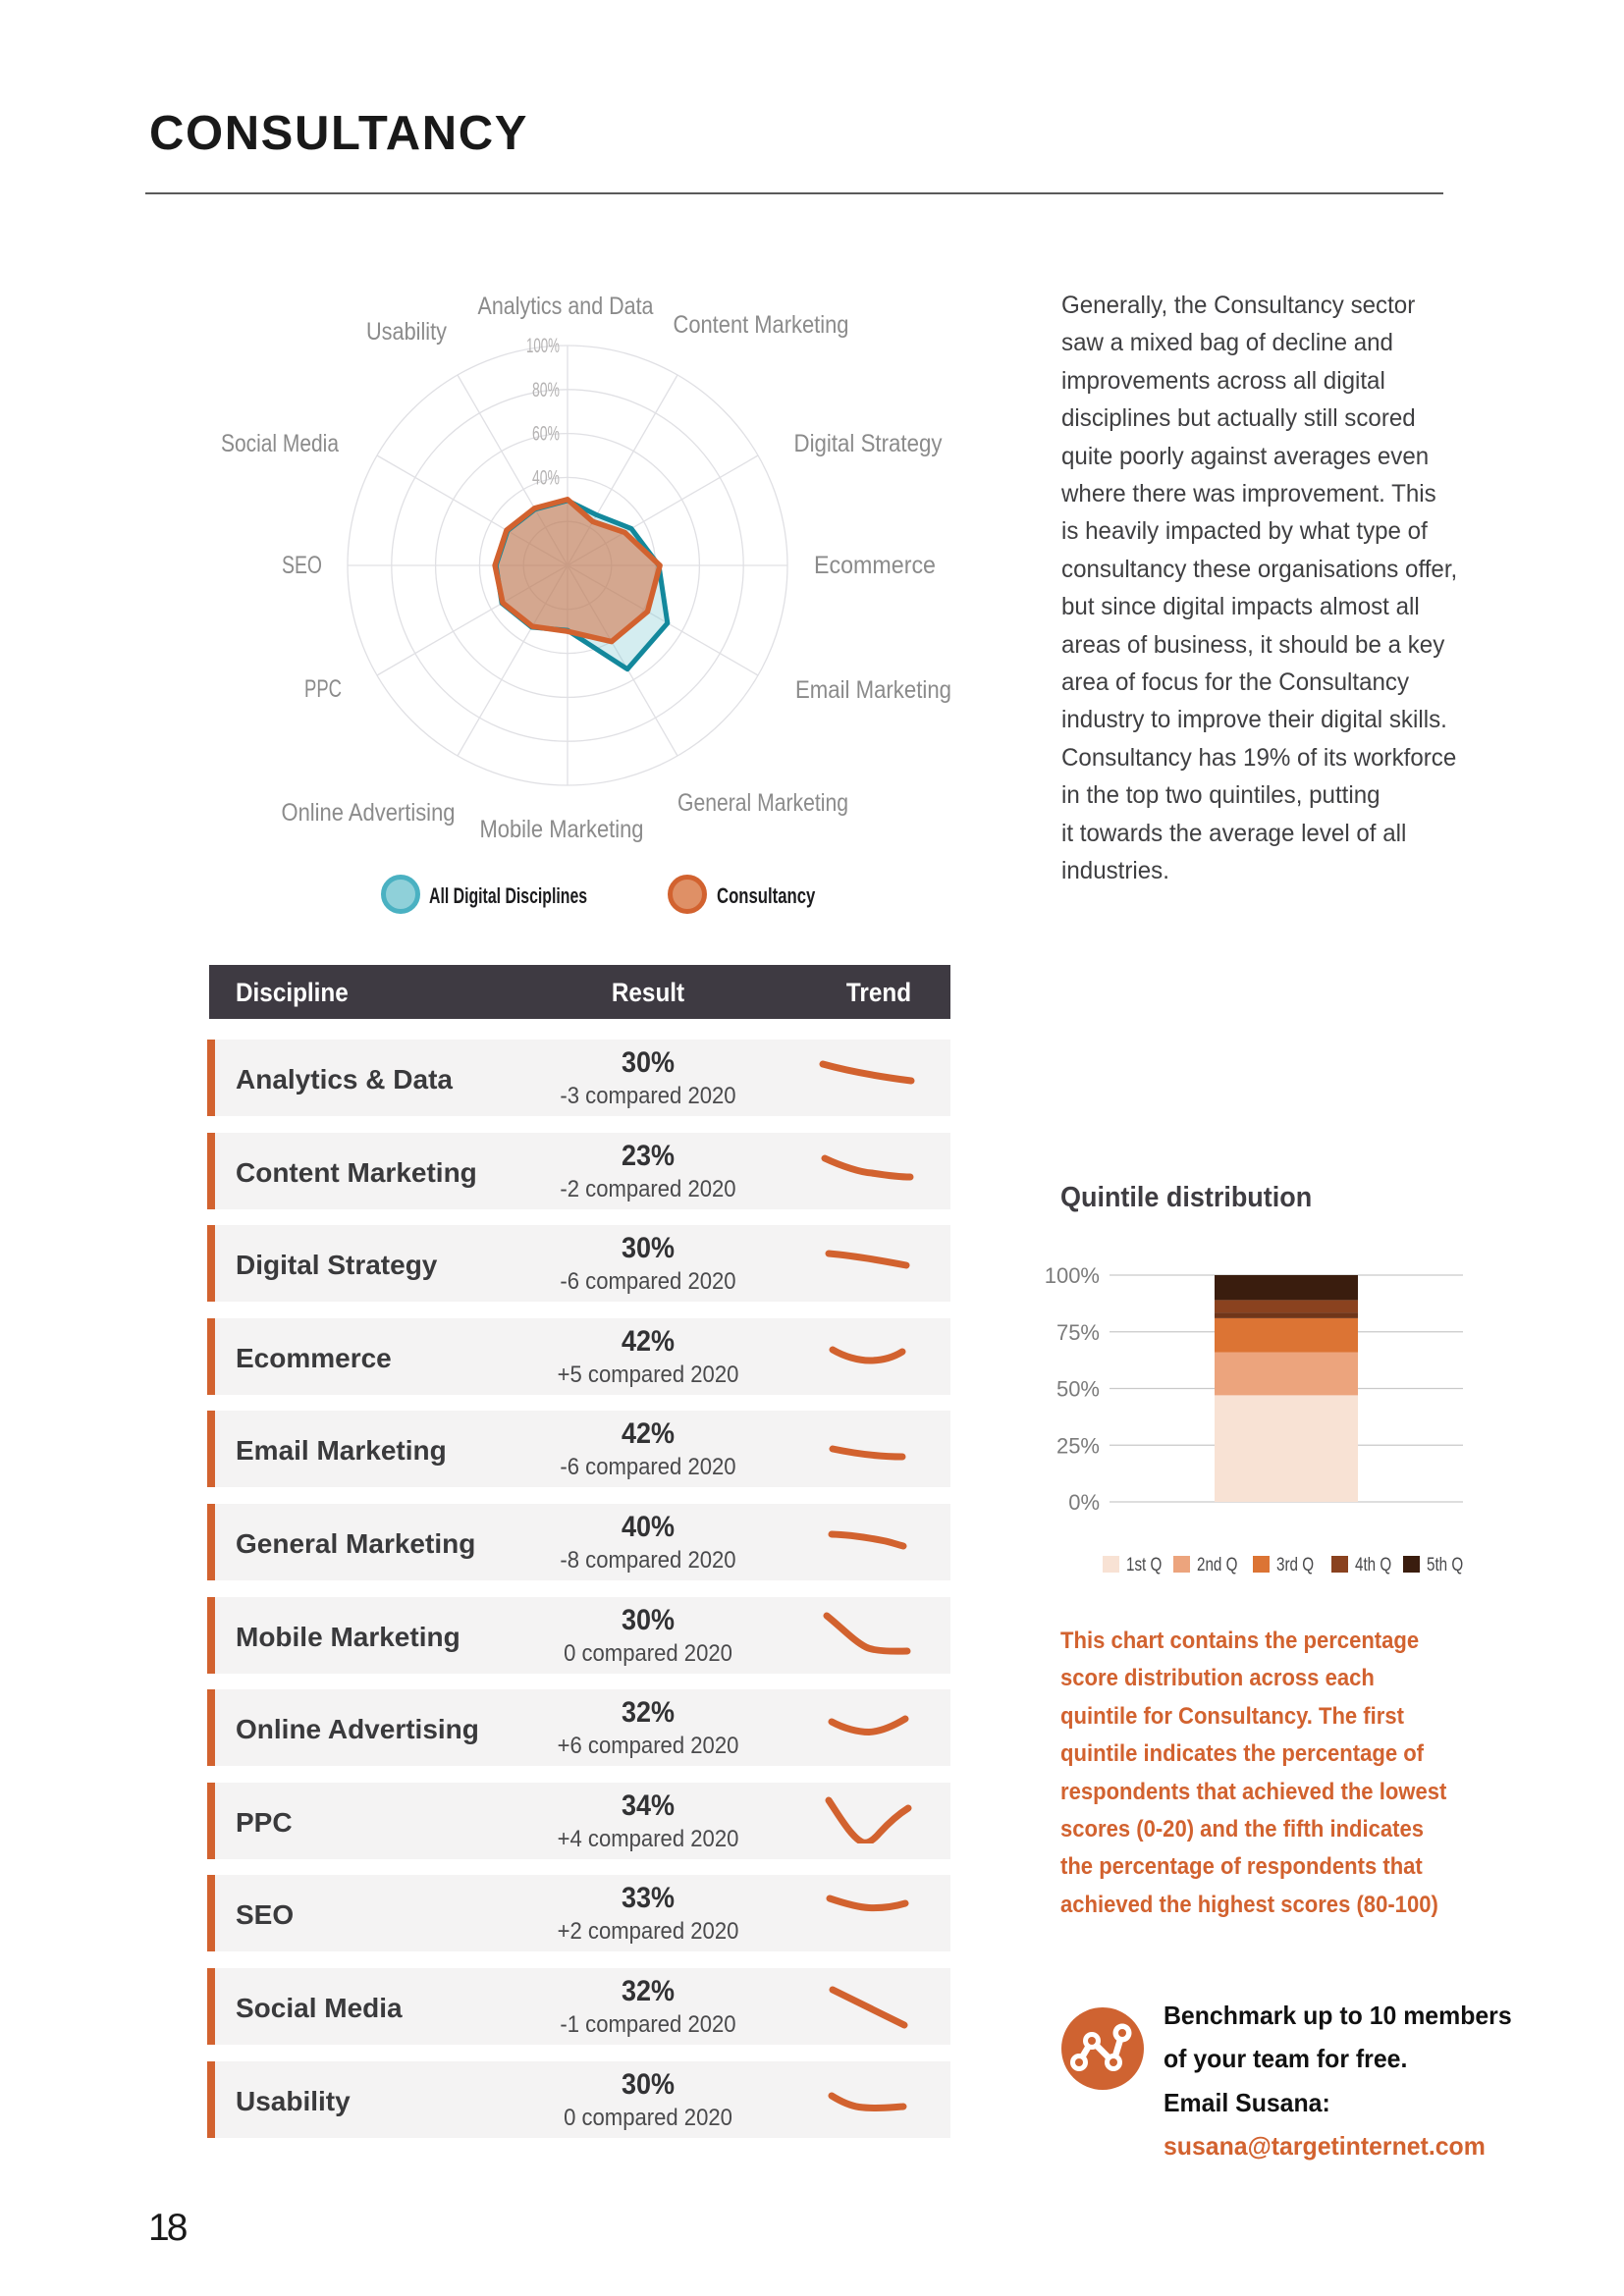  Describe the element at coordinates (873, 690) in the screenshot. I see `svg-text: Email Marketing` at that location.